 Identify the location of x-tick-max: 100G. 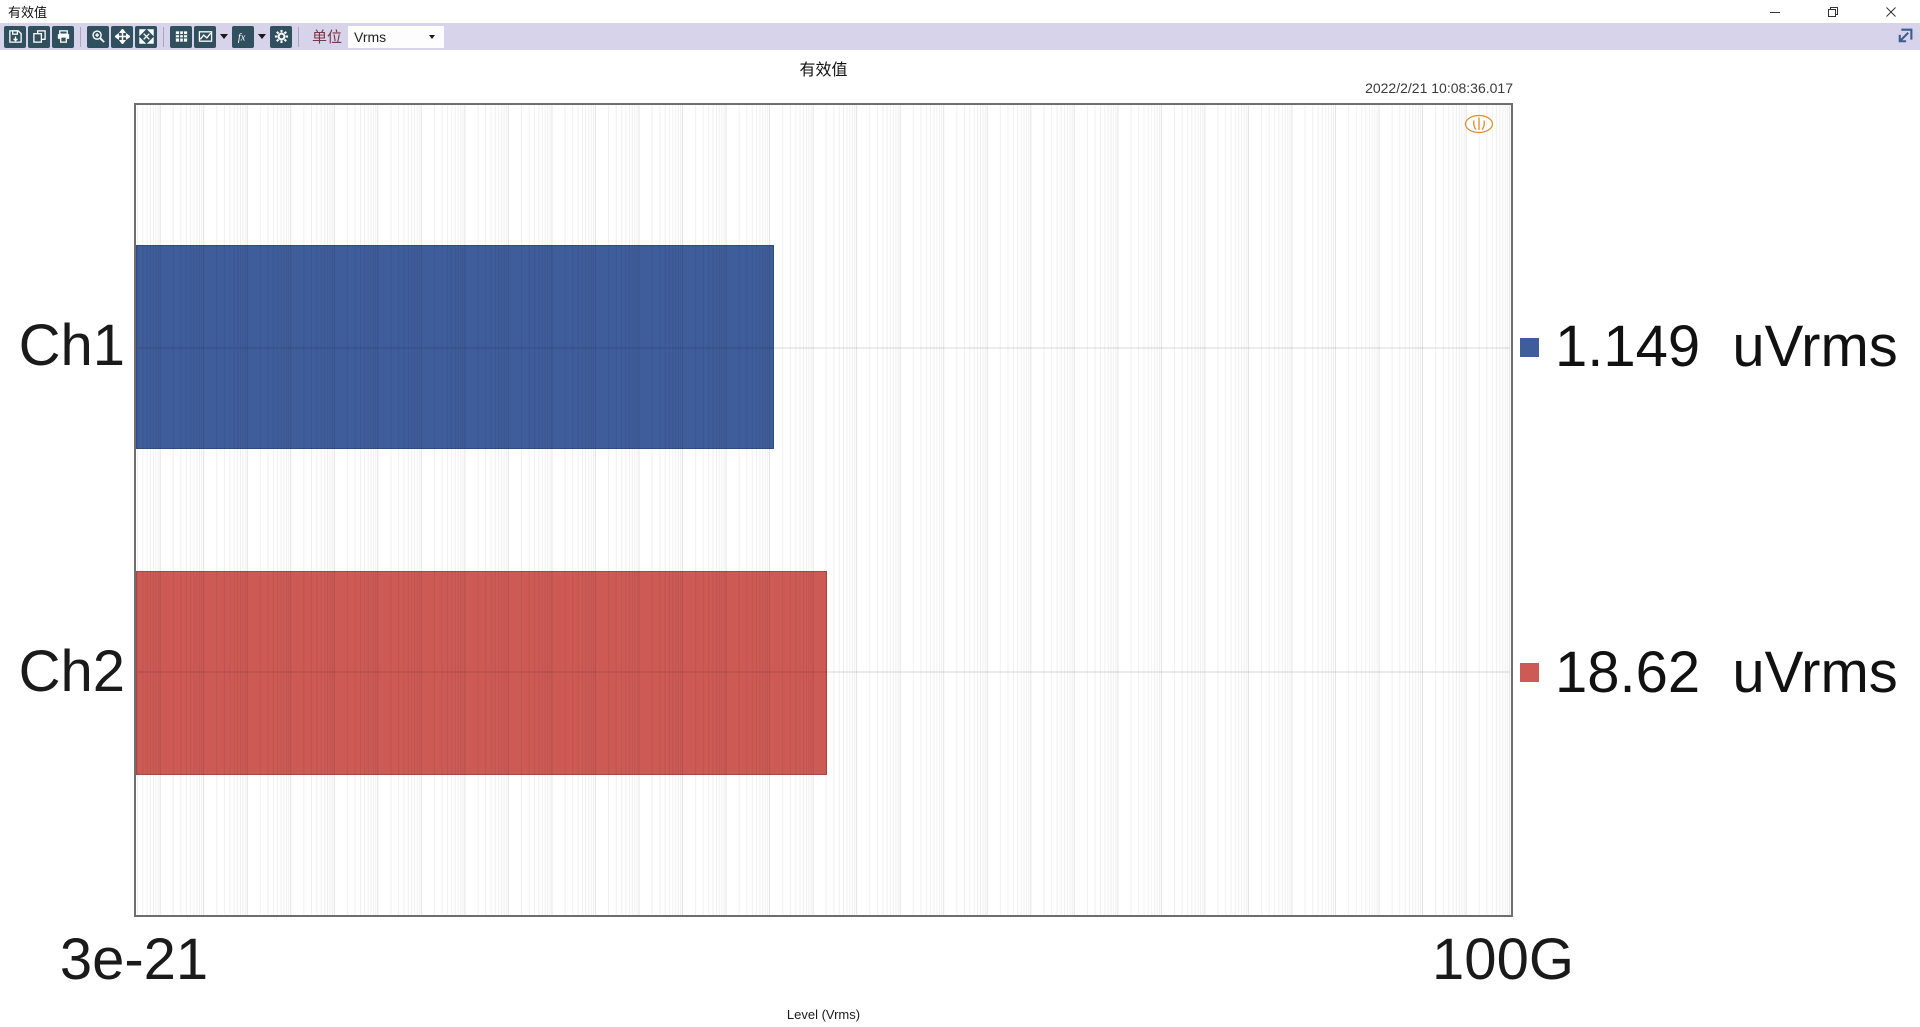
(1503, 959).